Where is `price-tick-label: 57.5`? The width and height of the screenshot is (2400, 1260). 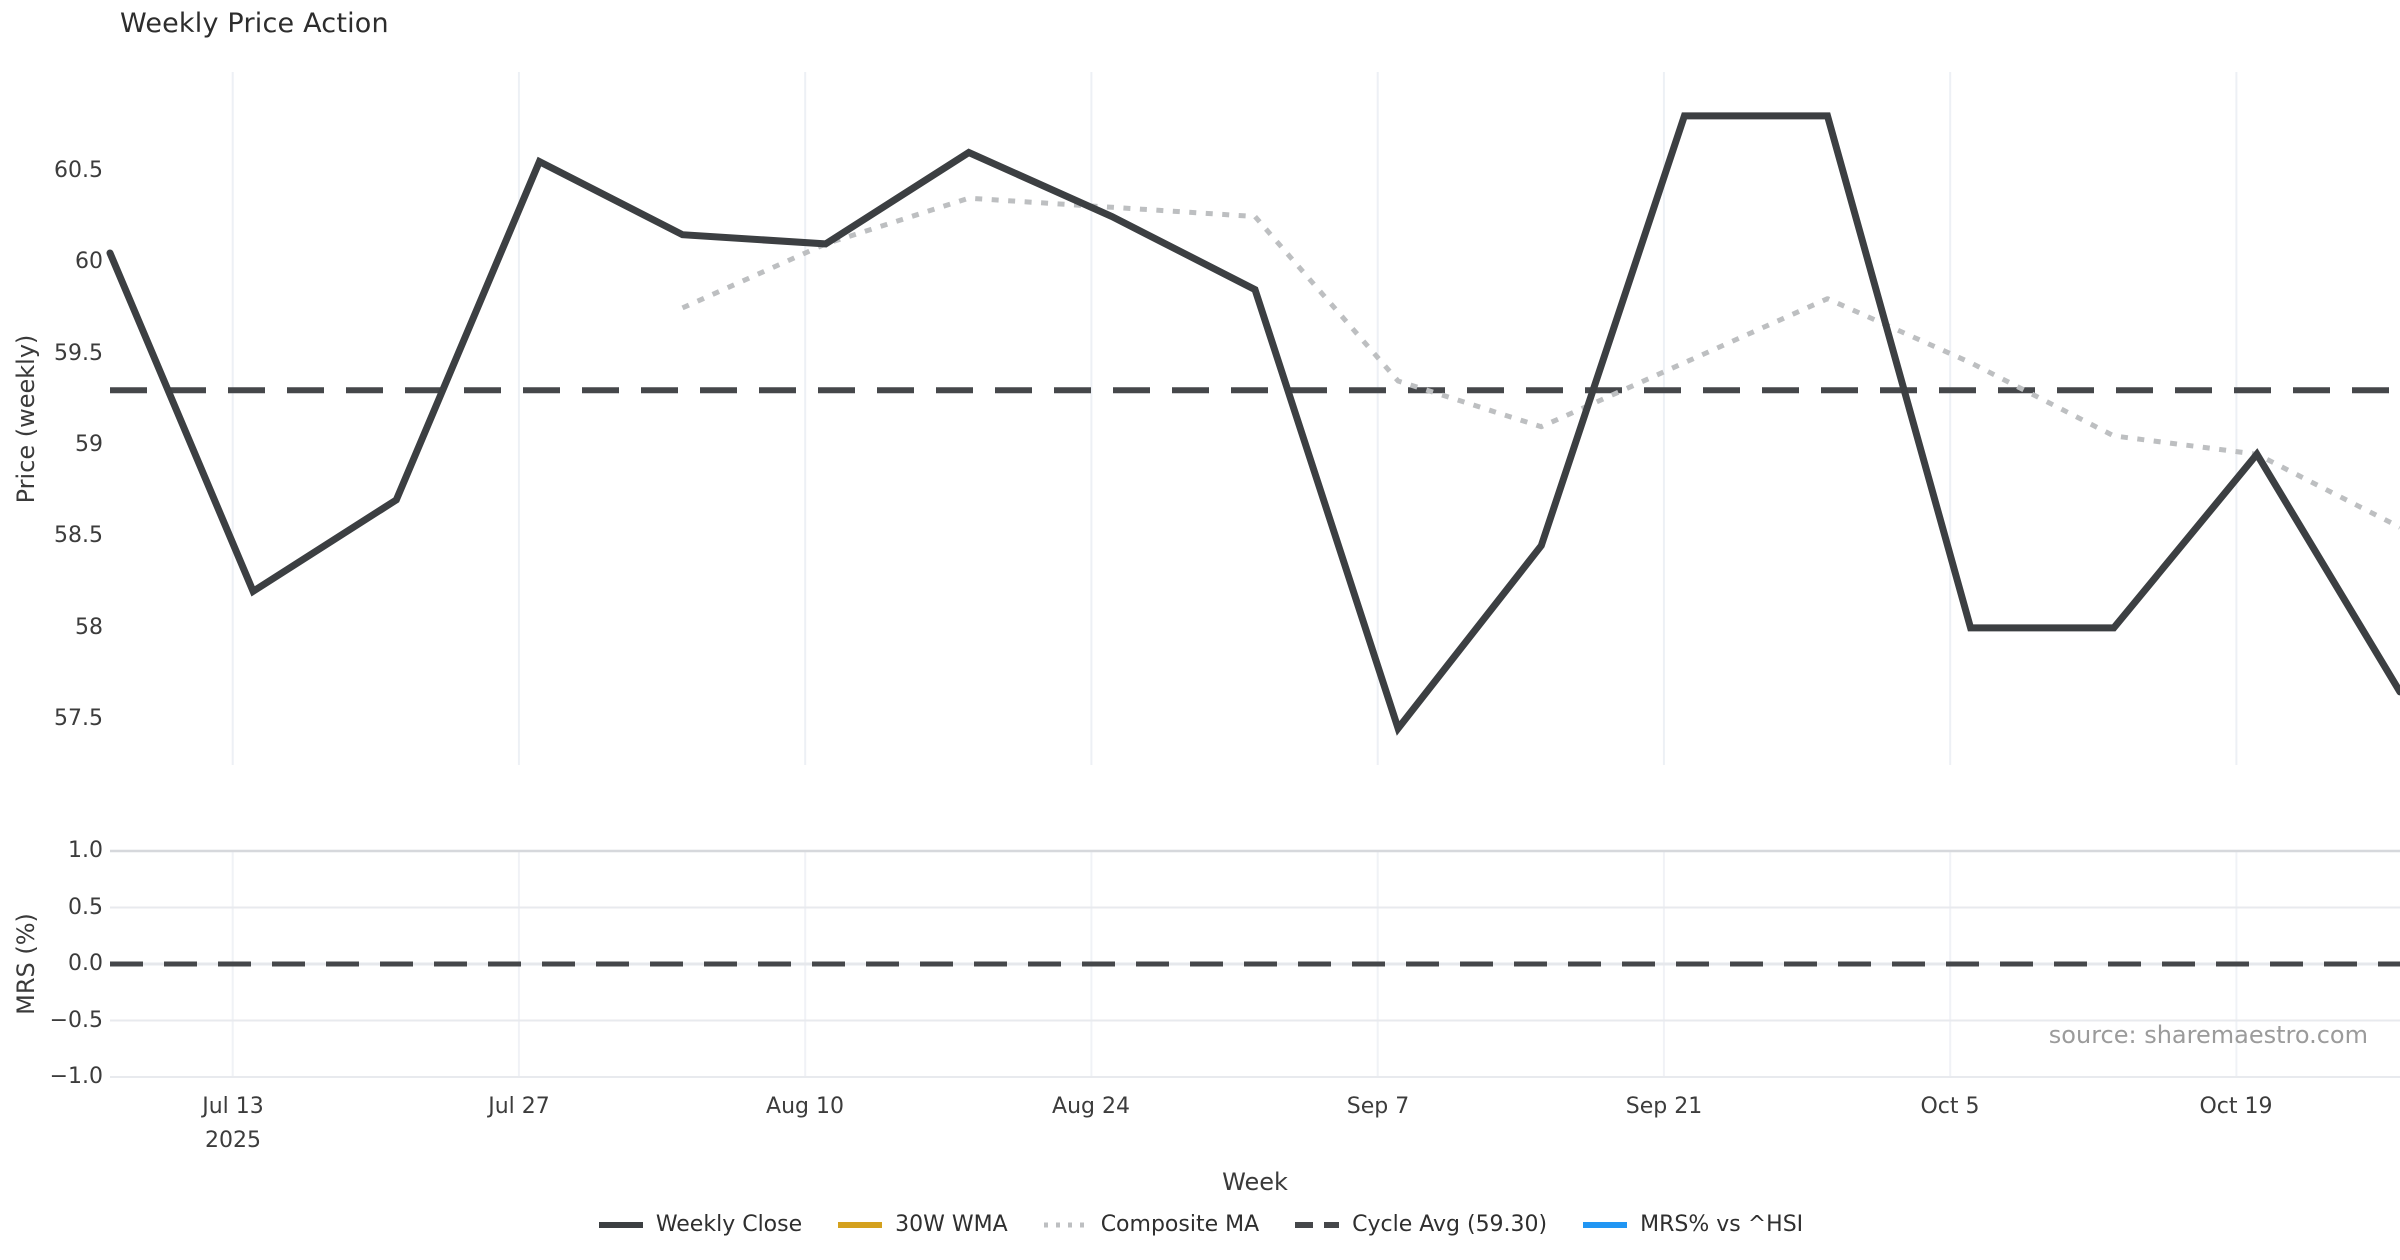
price-tick-label: 57.5 is located at coordinates (78, 718).